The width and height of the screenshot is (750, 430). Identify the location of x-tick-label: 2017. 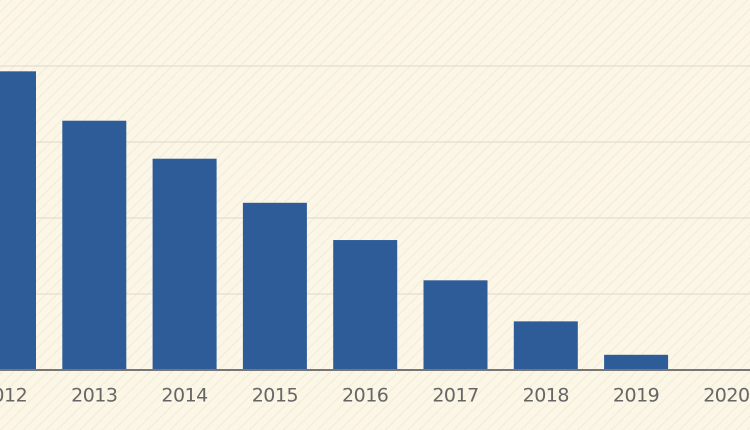
(455, 396).